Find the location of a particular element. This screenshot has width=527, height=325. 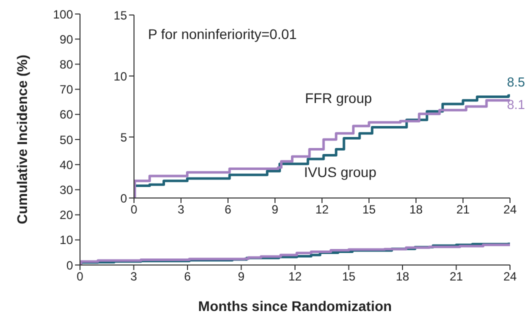

y-tick-label: 80 is located at coordinates (67, 64).